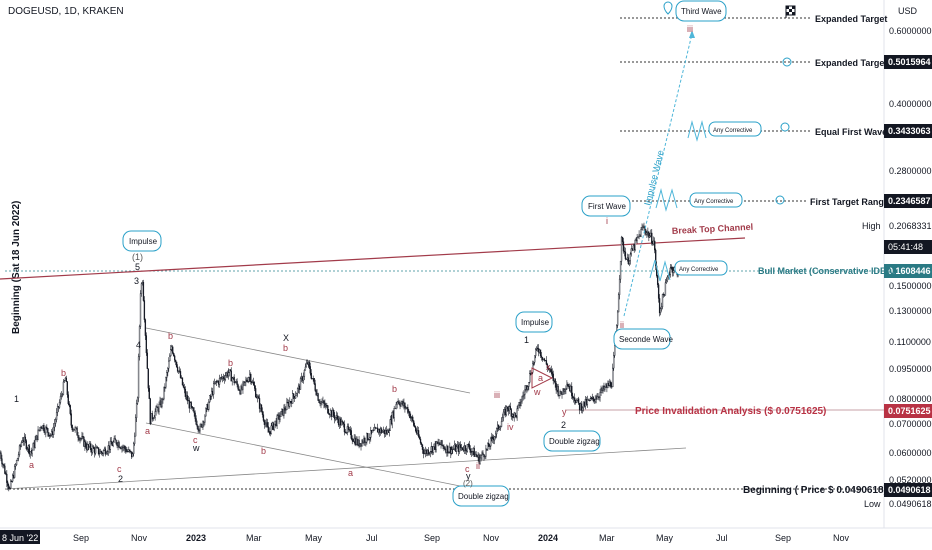  What do you see at coordinates (908, 11) in the screenshot?
I see `currency-label: USD` at bounding box center [908, 11].